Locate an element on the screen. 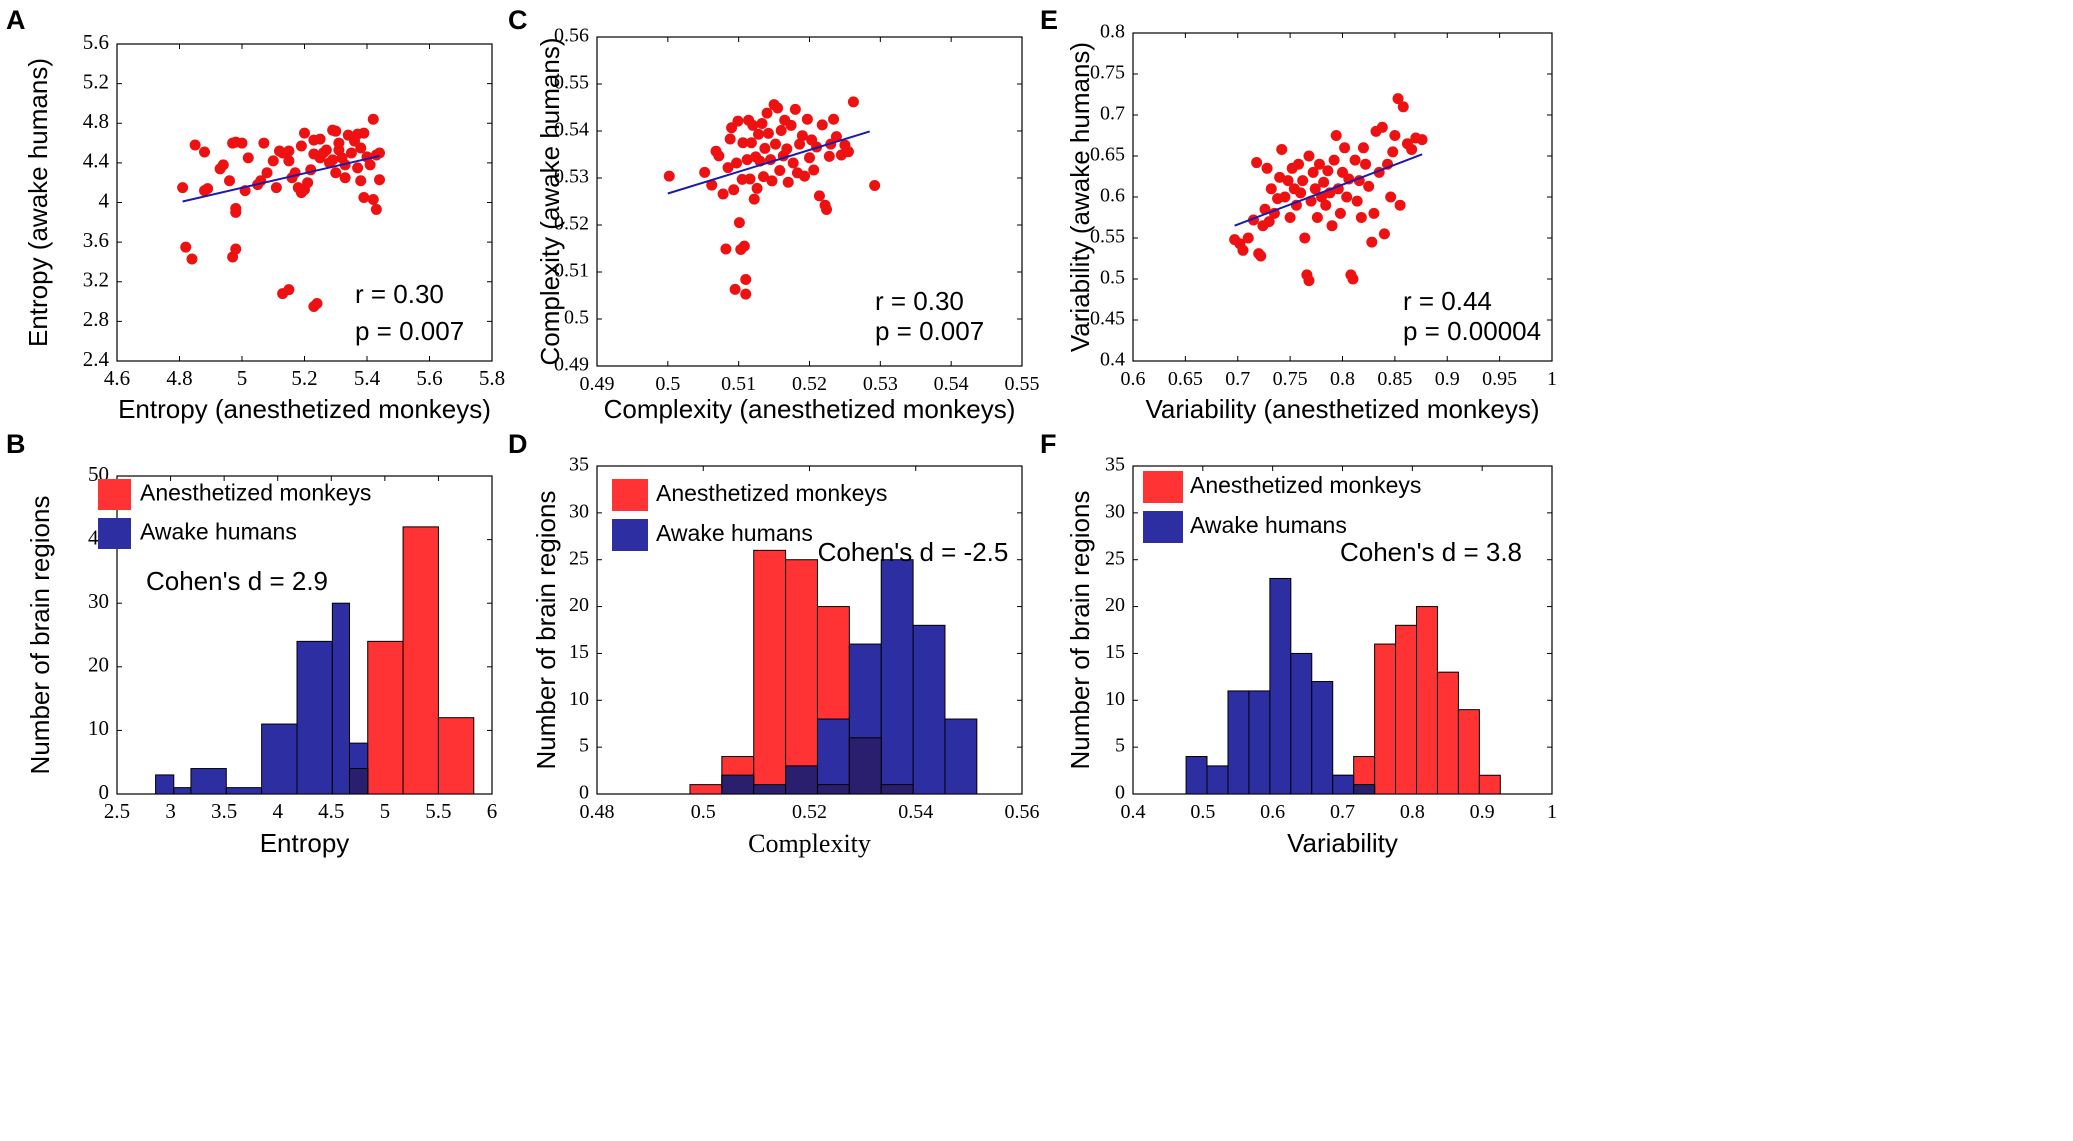 The height and width of the screenshot is (1141, 2073). x-tick-label: 0.55 is located at coordinates (1022, 384).